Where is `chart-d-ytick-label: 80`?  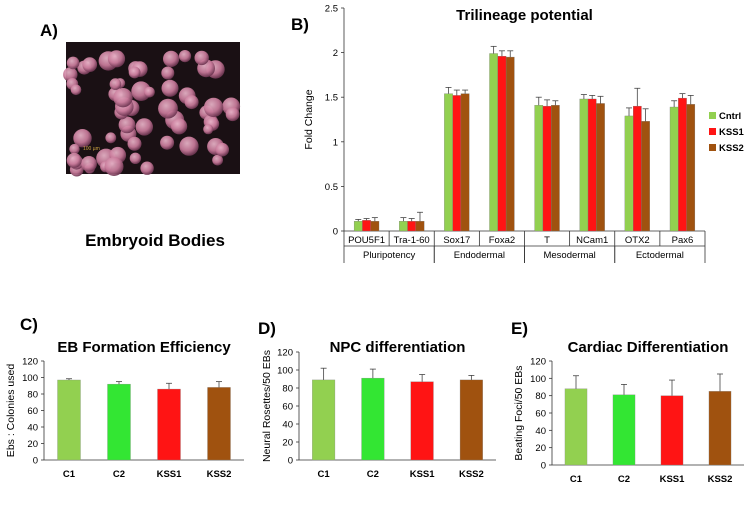
chart-d-ytick-label: 80 is located at coordinates (287, 389).